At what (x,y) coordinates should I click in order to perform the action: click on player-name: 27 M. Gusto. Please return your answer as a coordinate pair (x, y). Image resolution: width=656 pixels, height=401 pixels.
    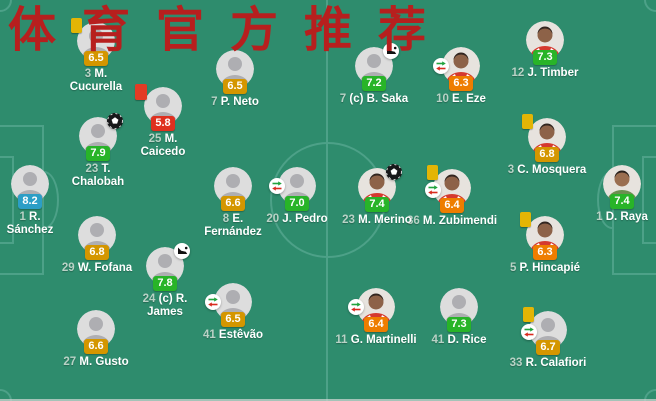
    Looking at the image, I should click on (96, 362).